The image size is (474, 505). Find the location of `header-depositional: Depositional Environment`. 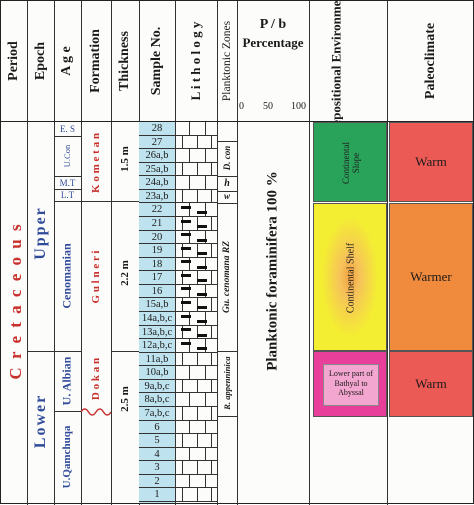

header-depositional: Depositional Environment is located at coordinates (336, 68).